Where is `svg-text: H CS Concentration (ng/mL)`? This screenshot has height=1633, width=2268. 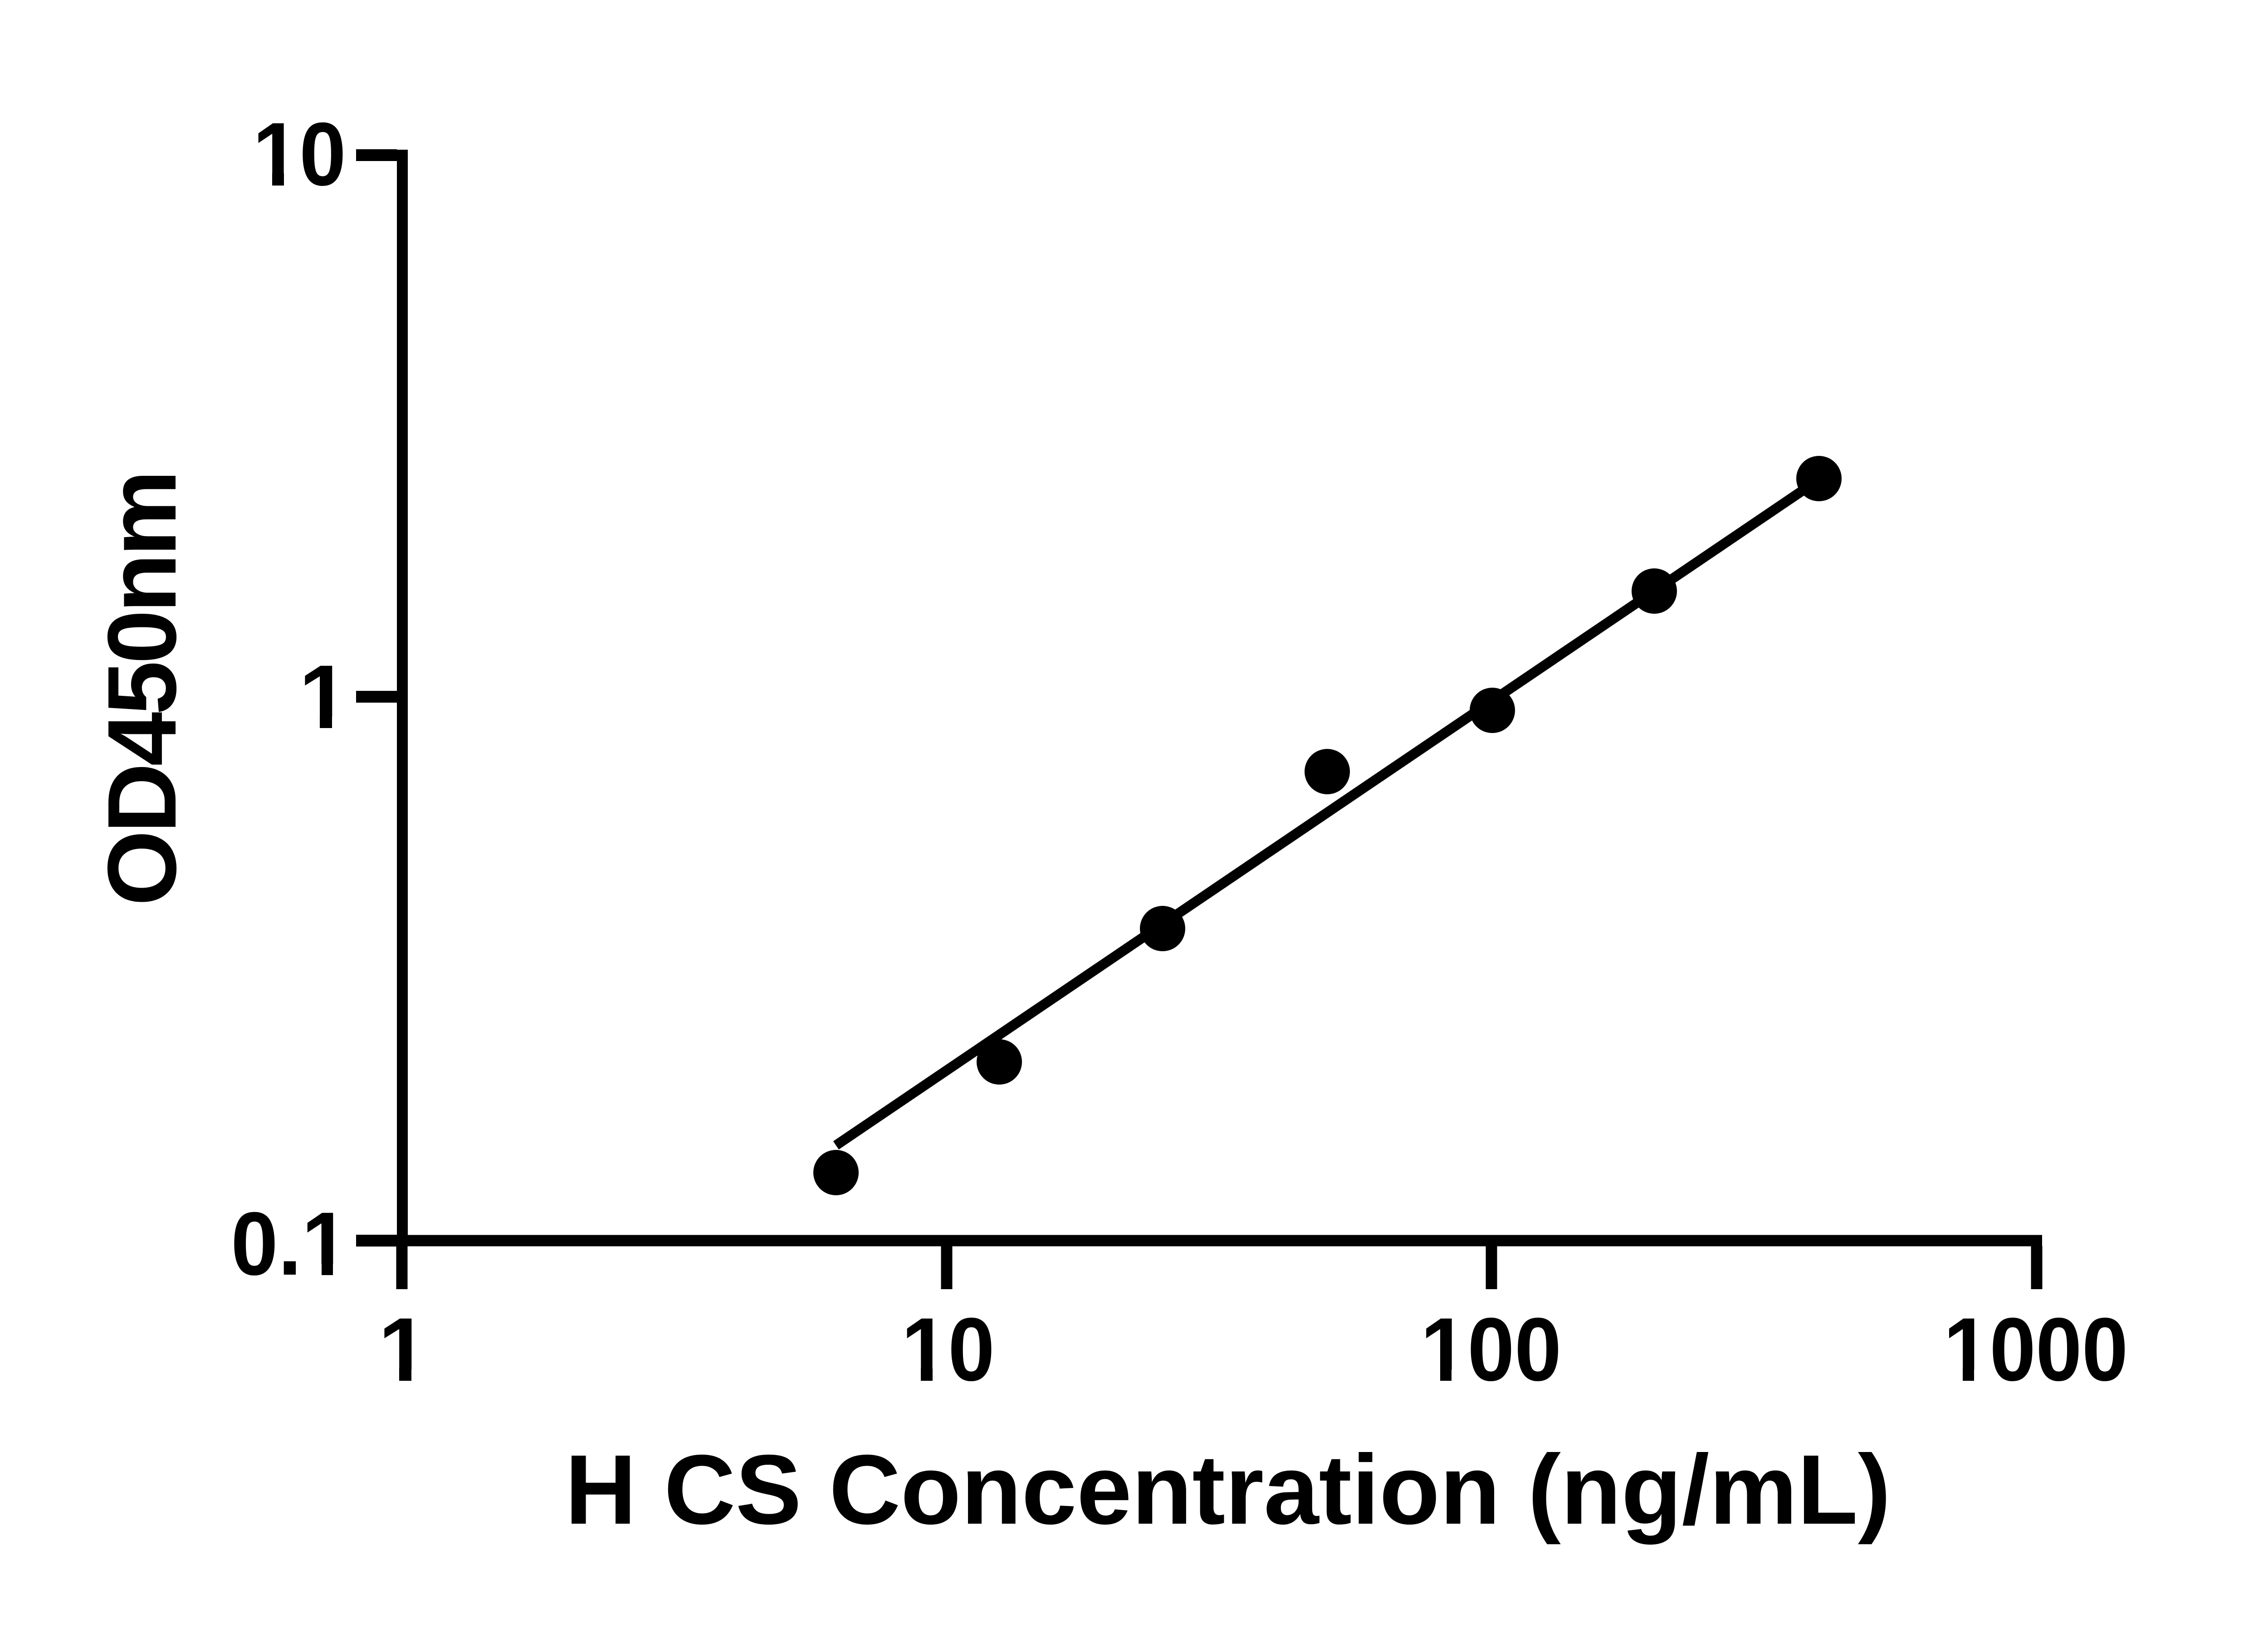 svg-text: H CS Concentration (ng/mL) is located at coordinates (1228, 1490).